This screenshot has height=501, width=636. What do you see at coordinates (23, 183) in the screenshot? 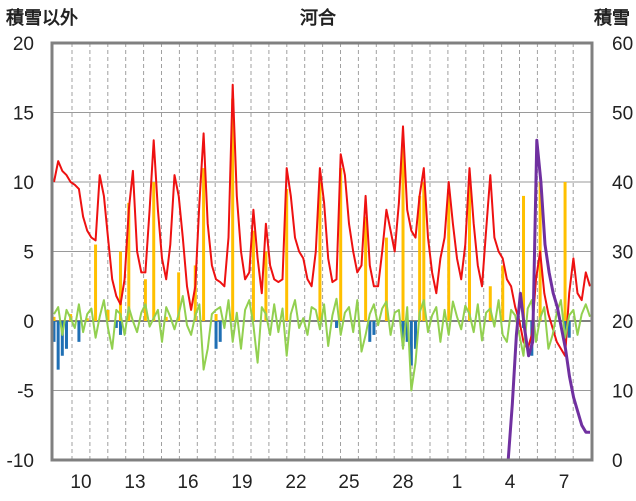
I see `left-tick-label: 10` at bounding box center [23, 183].